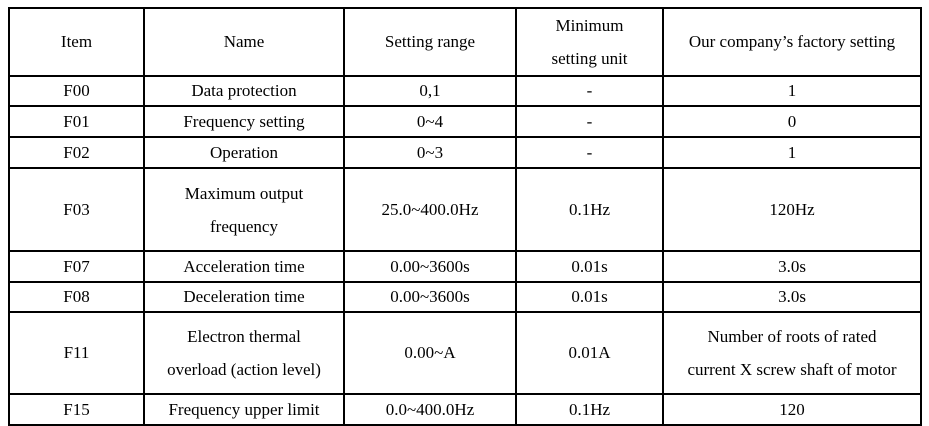 This screenshot has height=426, width=929. I want to click on column-header-factory-setting: Our company’s factory setting, so click(792, 42).